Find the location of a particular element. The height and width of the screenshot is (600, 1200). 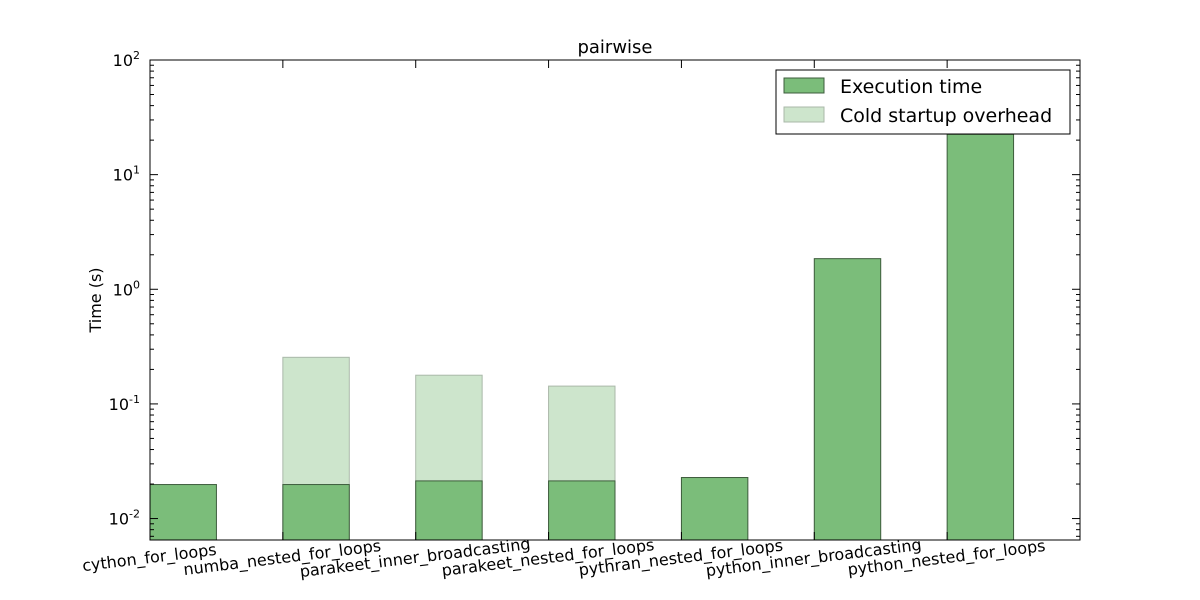

chart-title: pairwise is located at coordinates (614, 47).